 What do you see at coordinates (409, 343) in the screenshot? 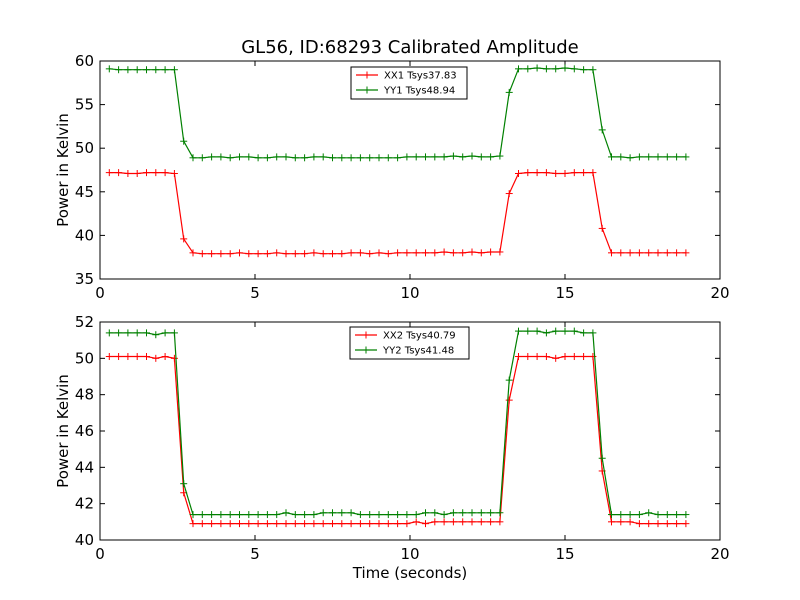
I see `legend: XX2 Tsys40.79 YY2 Tsys41.48` at bounding box center [409, 343].